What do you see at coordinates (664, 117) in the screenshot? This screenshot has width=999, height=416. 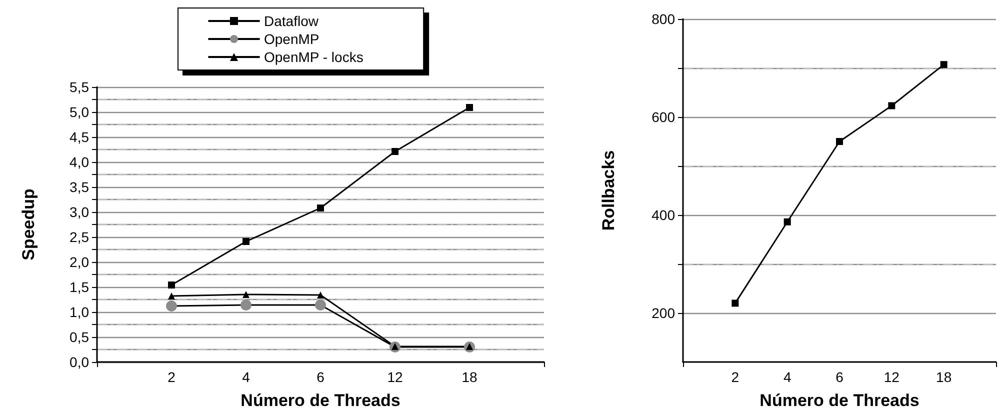 I see `y-tick-label: 600` at bounding box center [664, 117].